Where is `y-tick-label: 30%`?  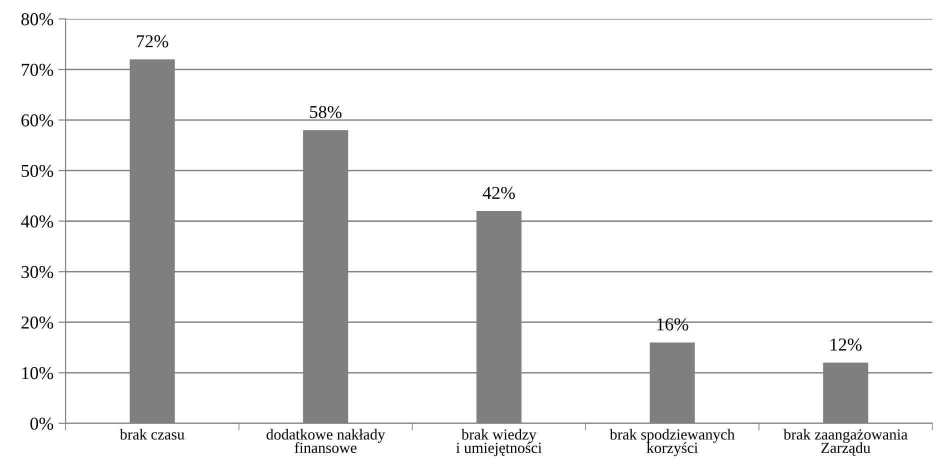
y-tick-label: 30% is located at coordinates (38, 272).